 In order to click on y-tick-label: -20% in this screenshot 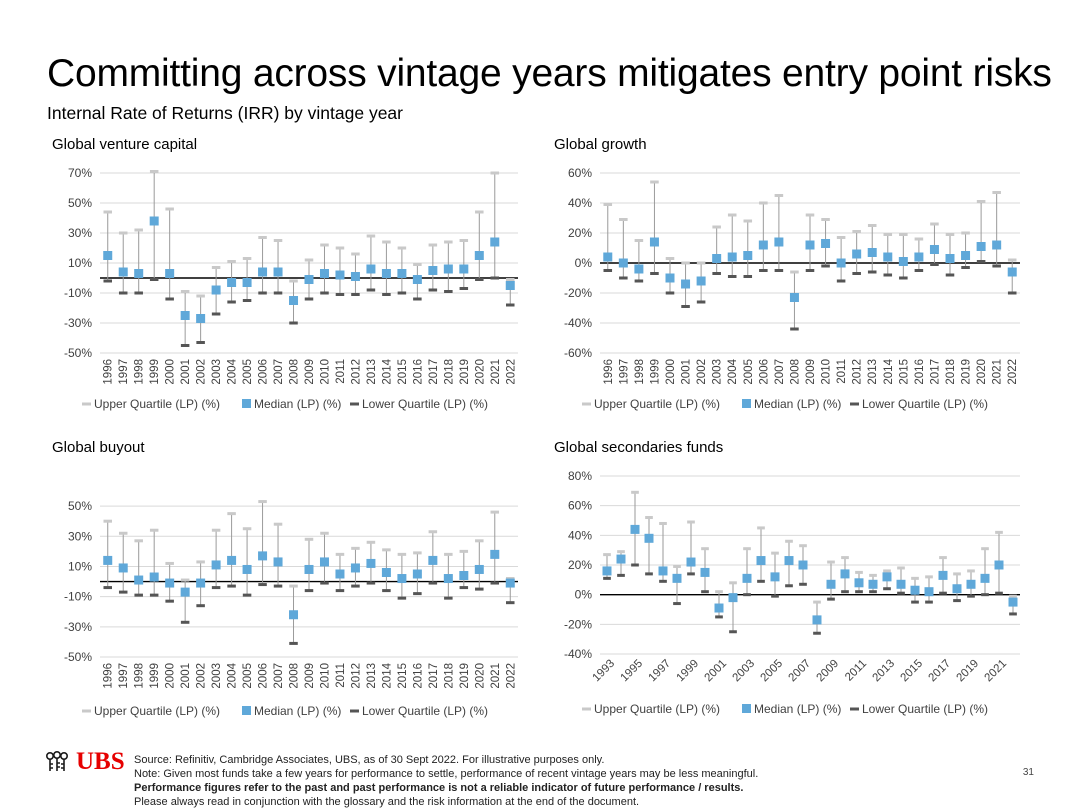, I will do `click(578, 293)`.